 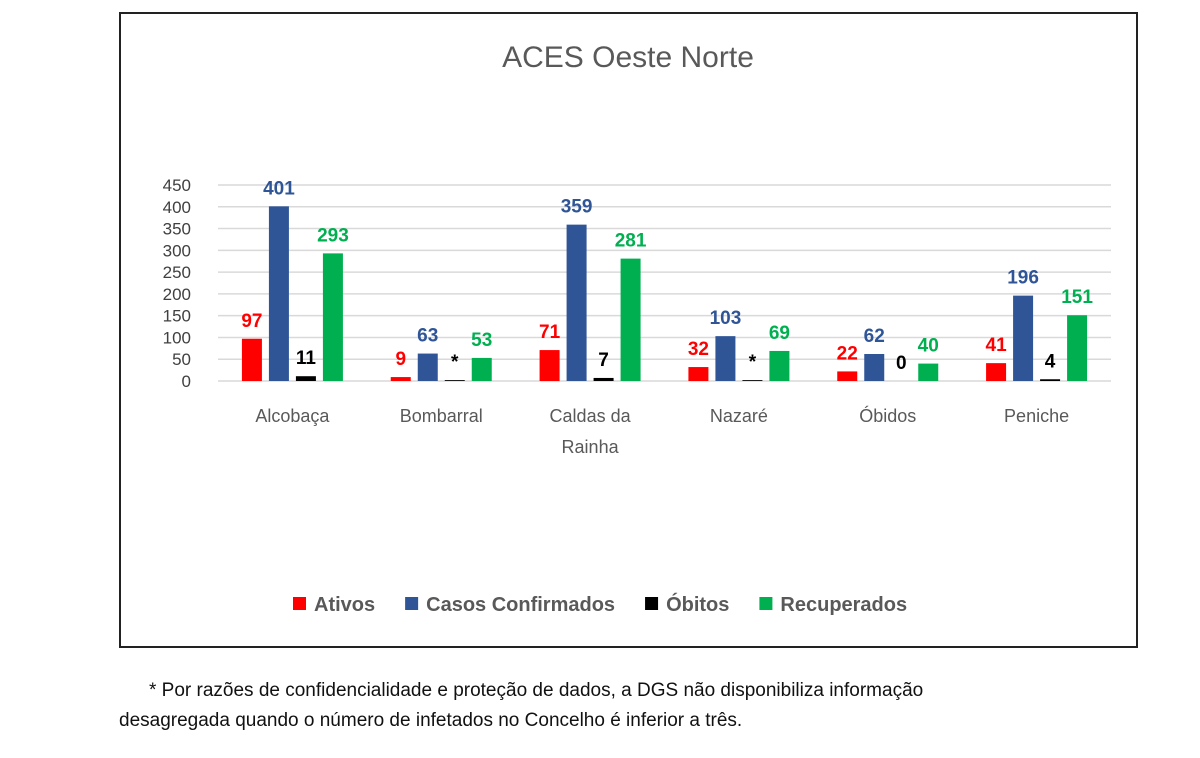 I want to click on x-tick-label: Óbidos, so click(x=887, y=415).